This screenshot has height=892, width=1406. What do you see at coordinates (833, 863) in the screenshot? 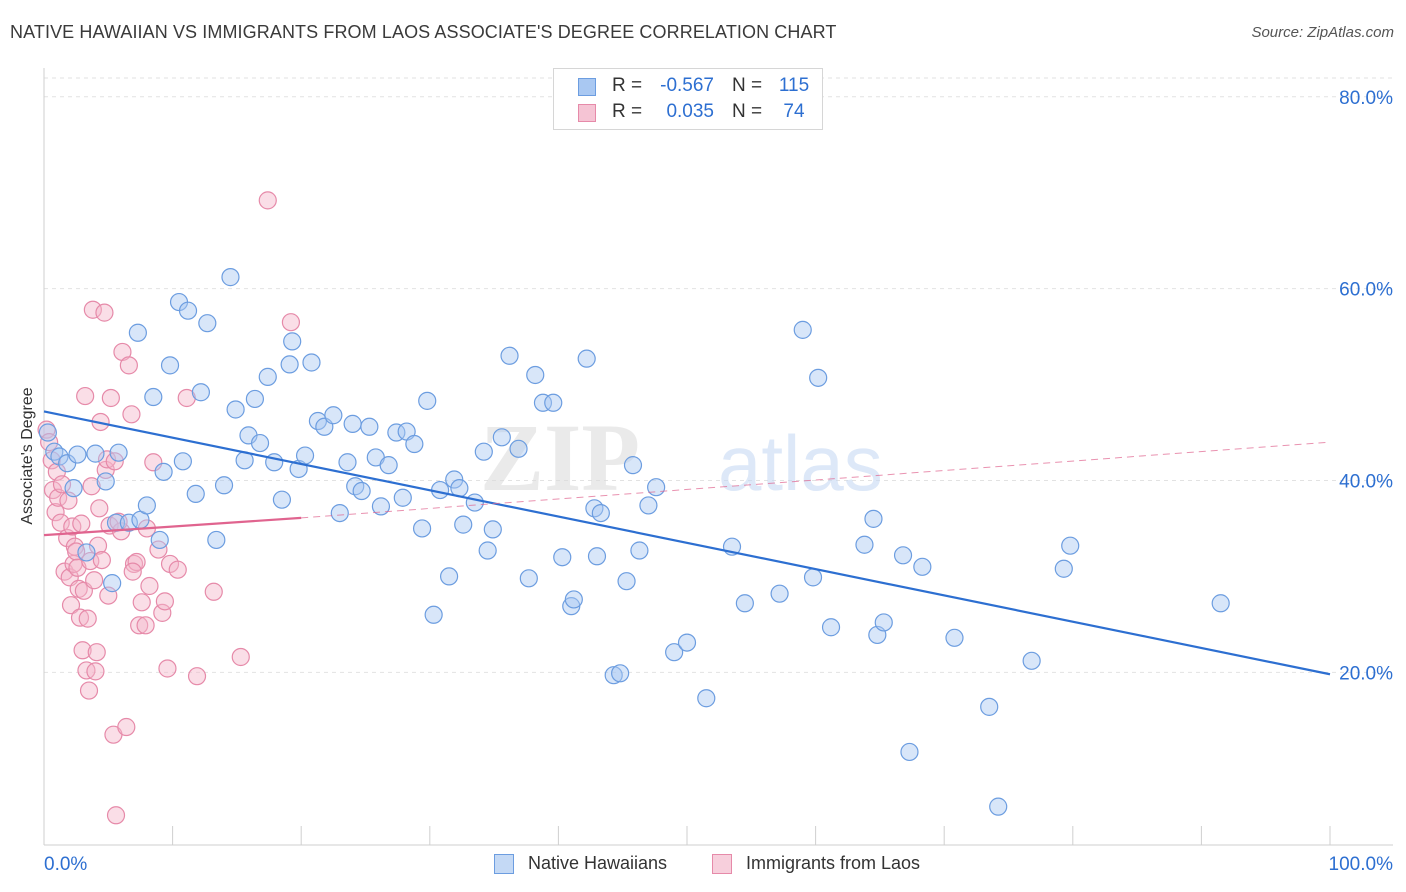
I see `bottom-legend-label: Immigrants from Laos` at bounding box center [833, 863].